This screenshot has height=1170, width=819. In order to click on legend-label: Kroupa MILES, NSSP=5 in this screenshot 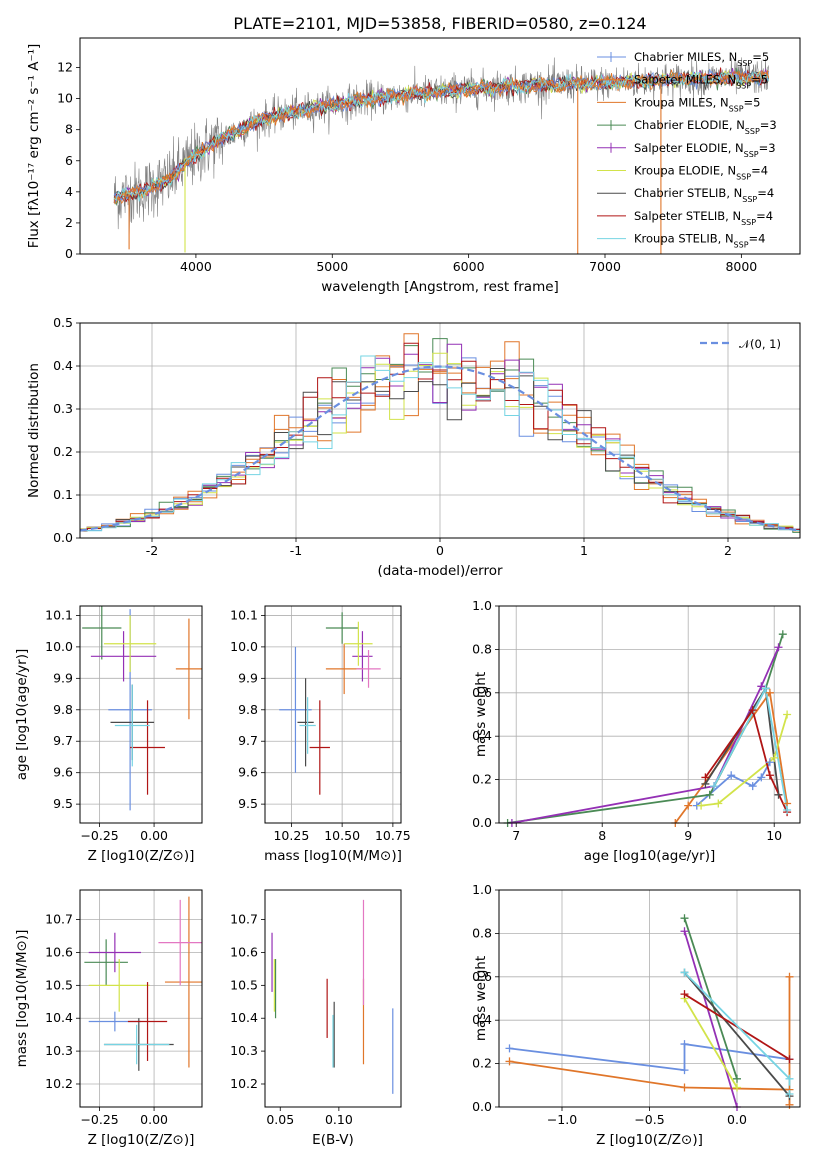, I will do `click(697, 104)`.